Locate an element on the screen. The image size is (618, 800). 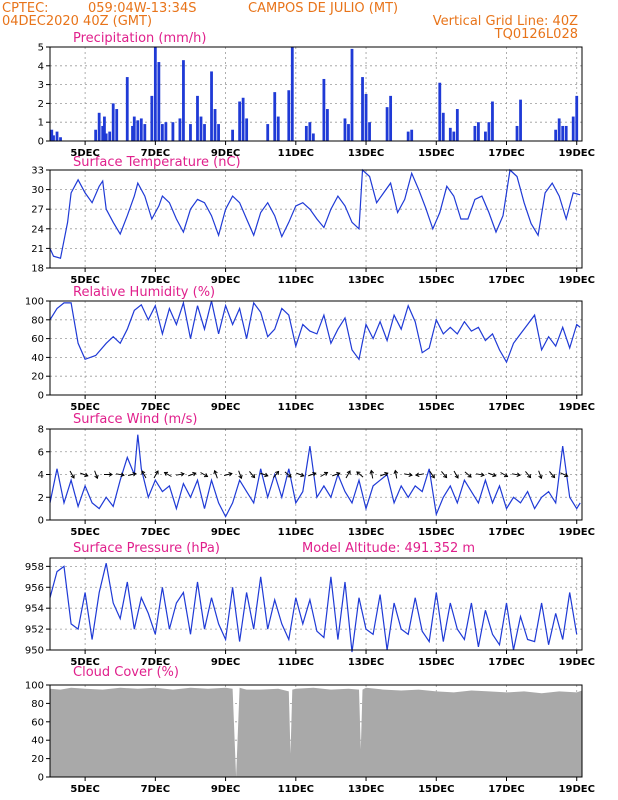
x-tick-label: 11DEC is located at coordinates (296, 153).